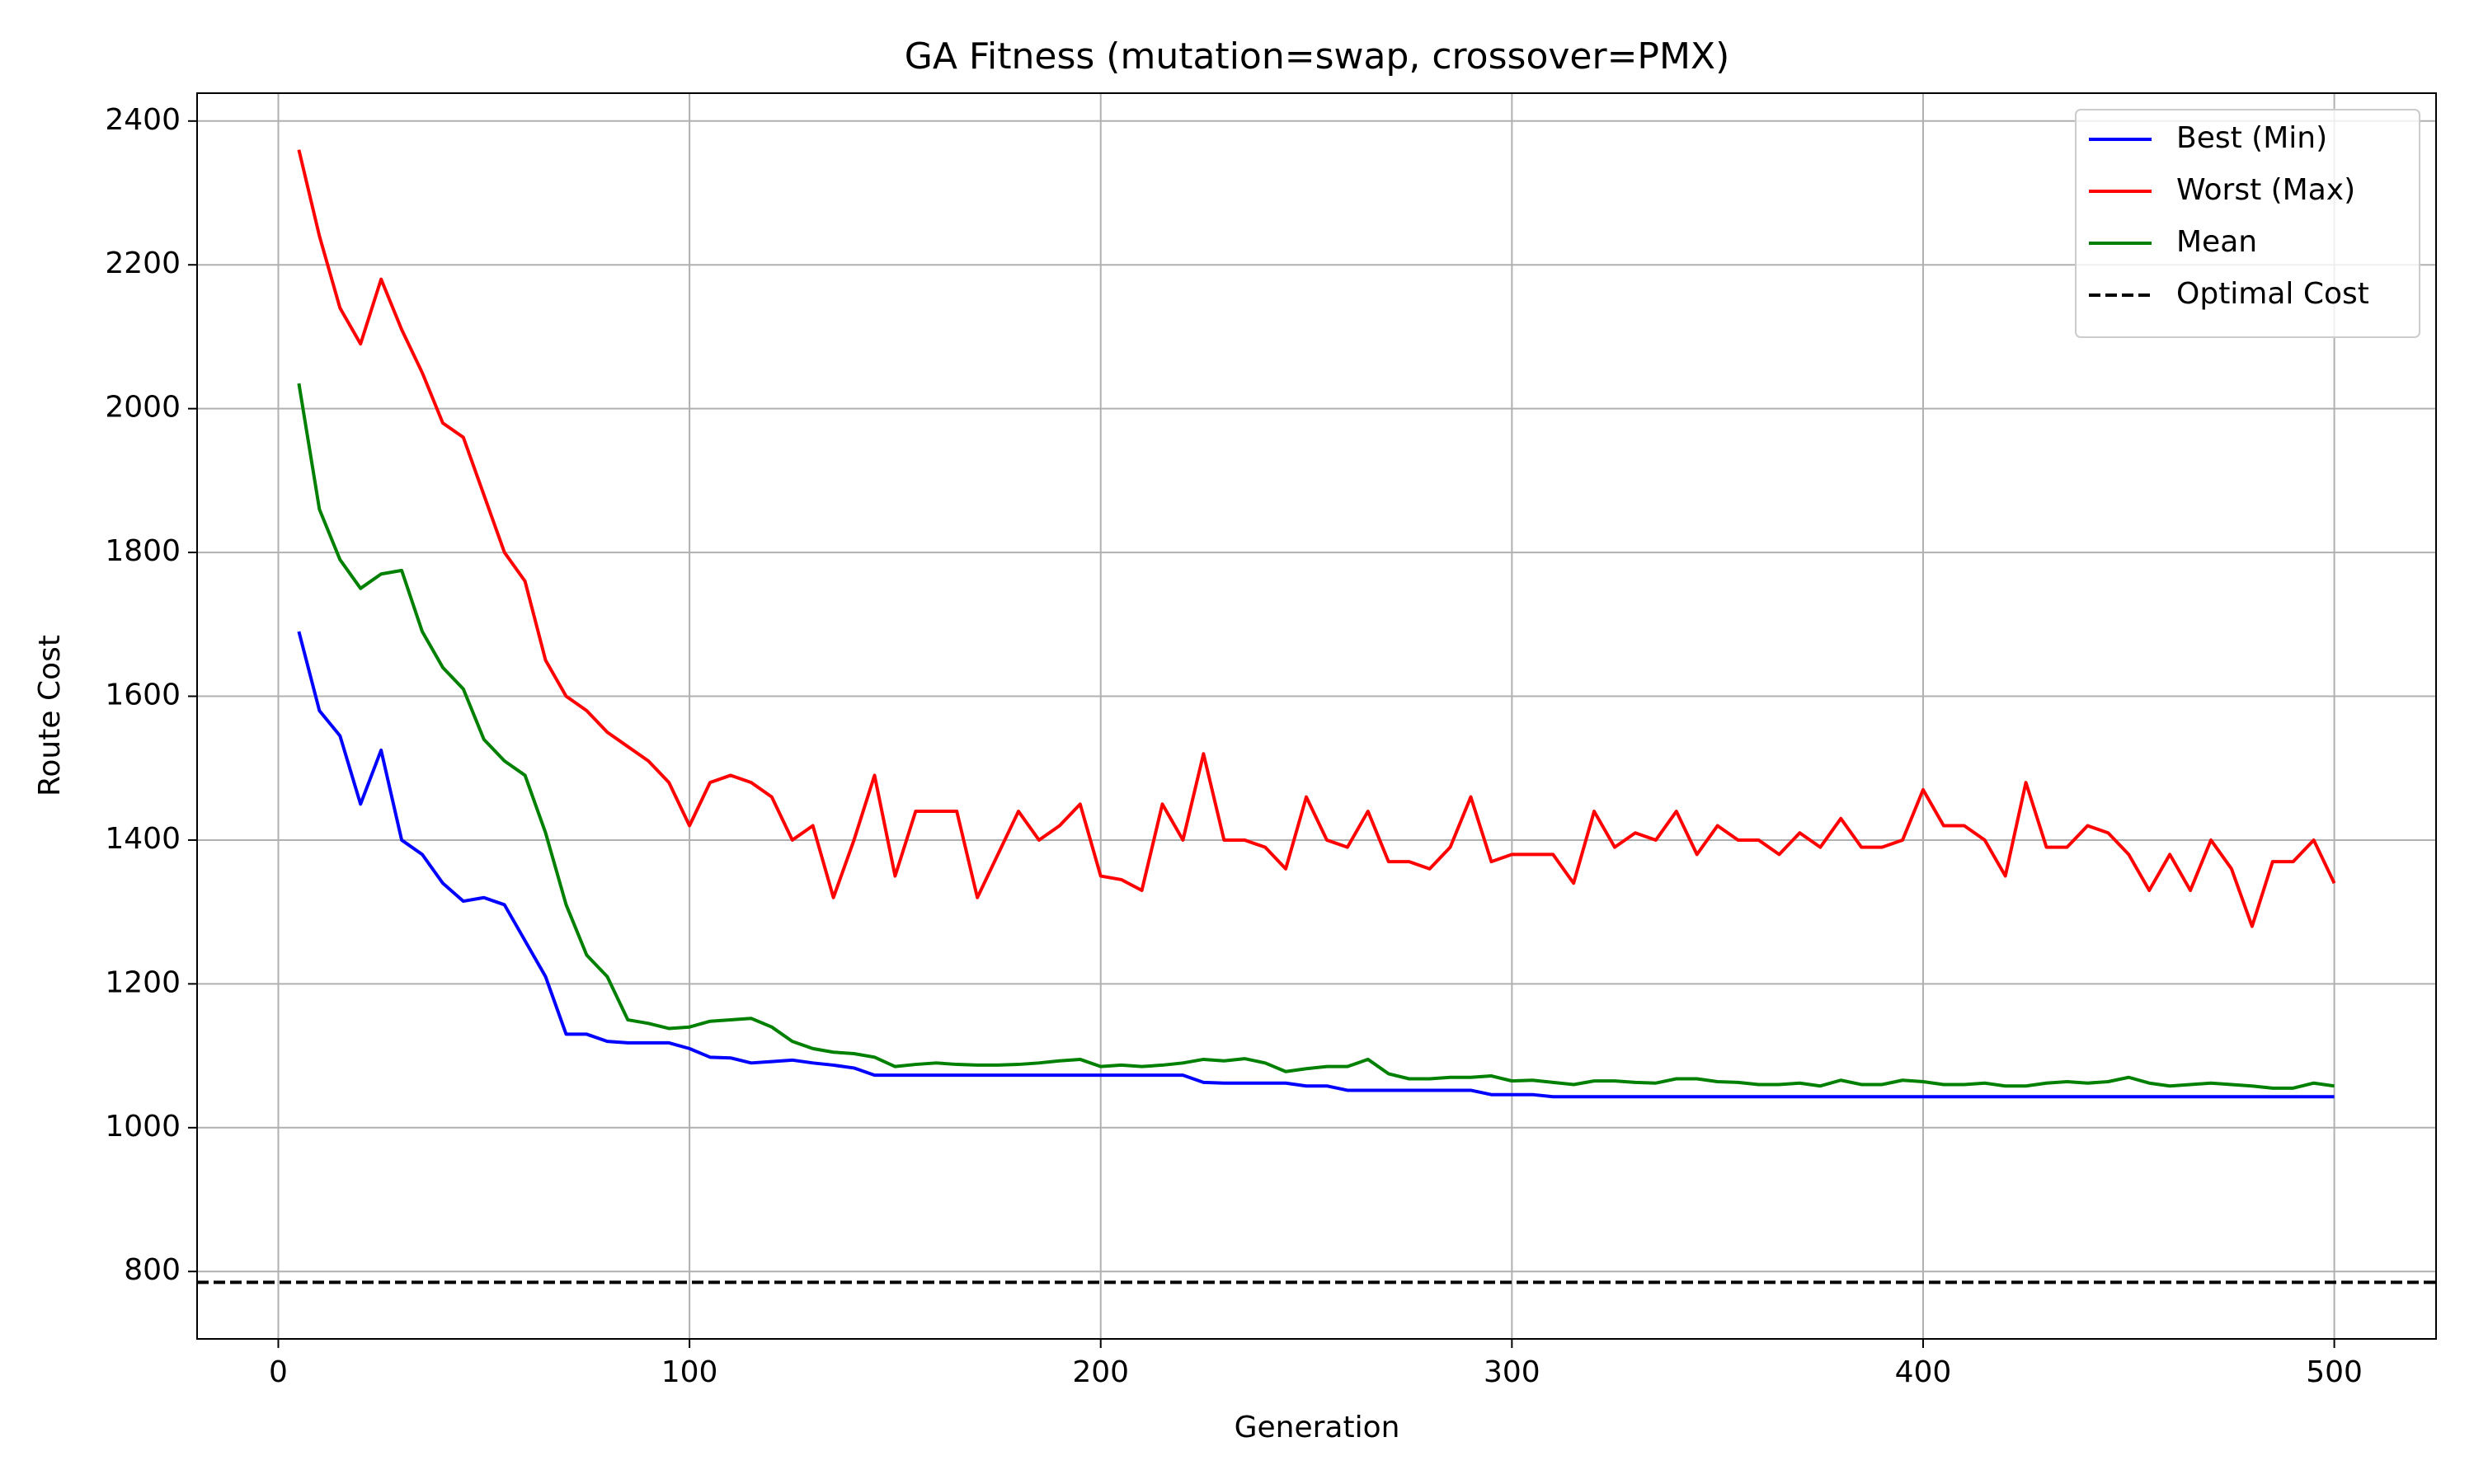  What do you see at coordinates (143, 982) in the screenshot?
I see `y-tick-label: 1200` at bounding box center [143, 982].